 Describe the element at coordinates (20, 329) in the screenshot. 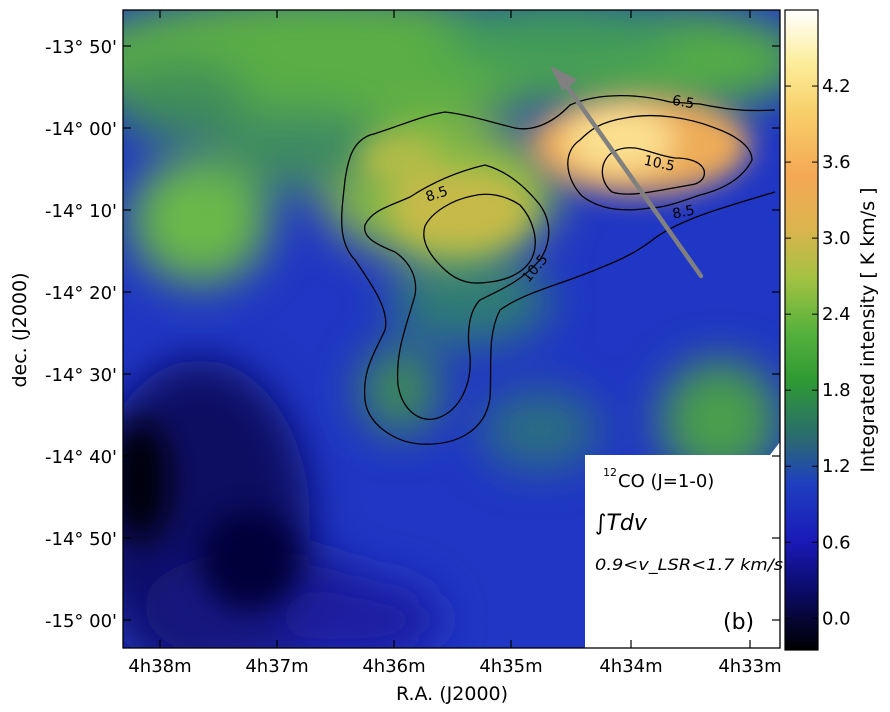

I see `y-axis-label: dec. (J2000)` at that location.